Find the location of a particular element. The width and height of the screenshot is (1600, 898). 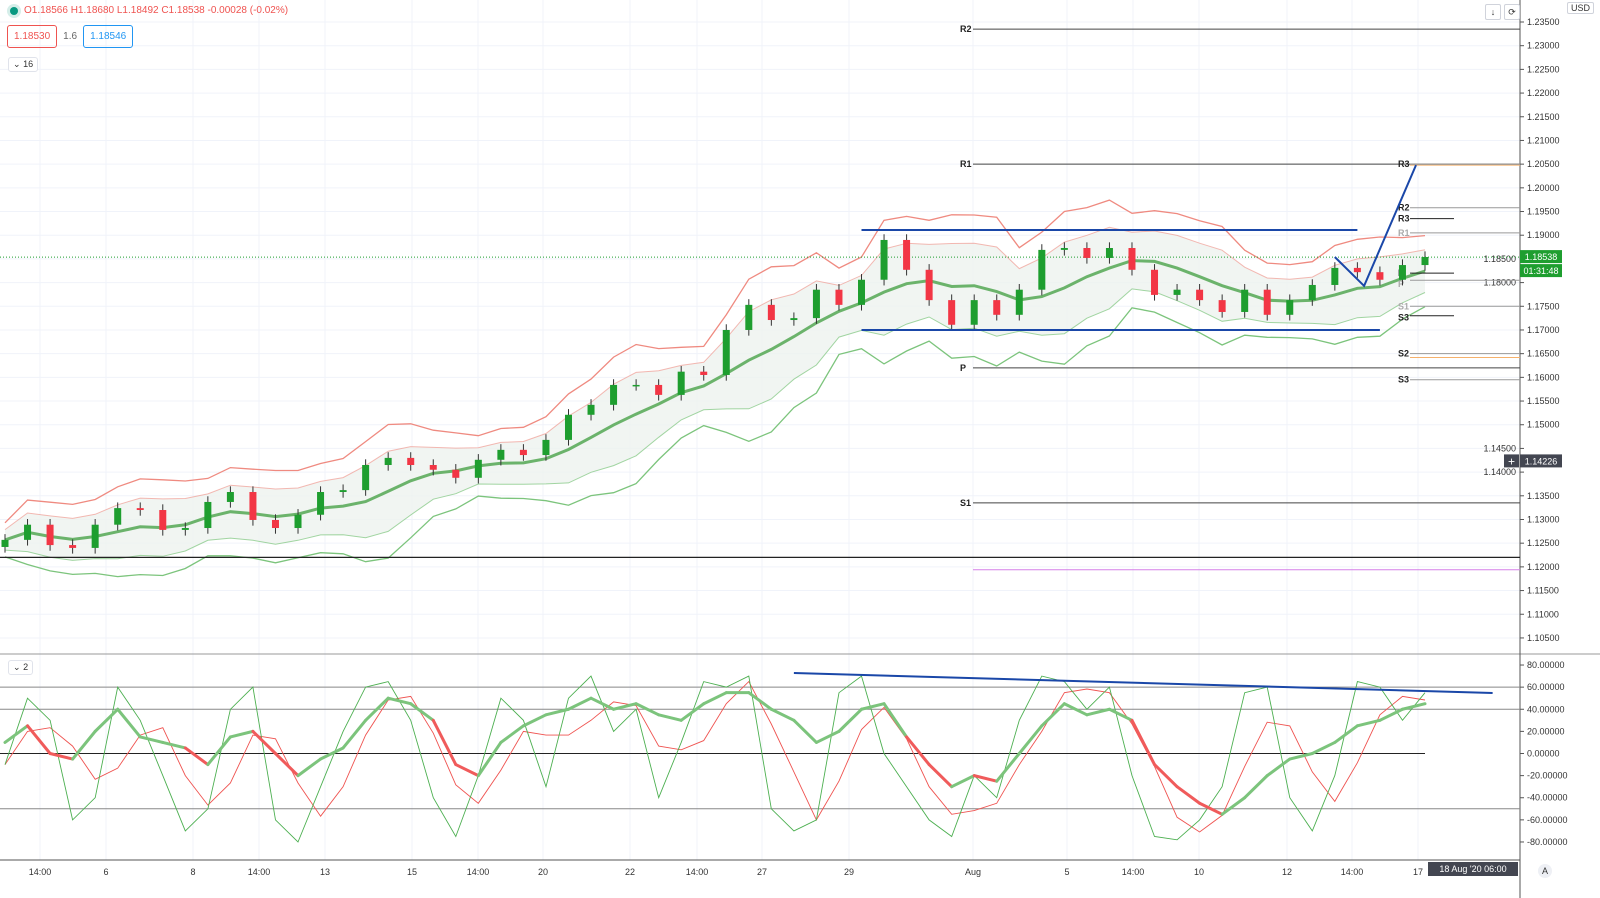

sell-button: 1.18530 is located at coordinates (32, 36).